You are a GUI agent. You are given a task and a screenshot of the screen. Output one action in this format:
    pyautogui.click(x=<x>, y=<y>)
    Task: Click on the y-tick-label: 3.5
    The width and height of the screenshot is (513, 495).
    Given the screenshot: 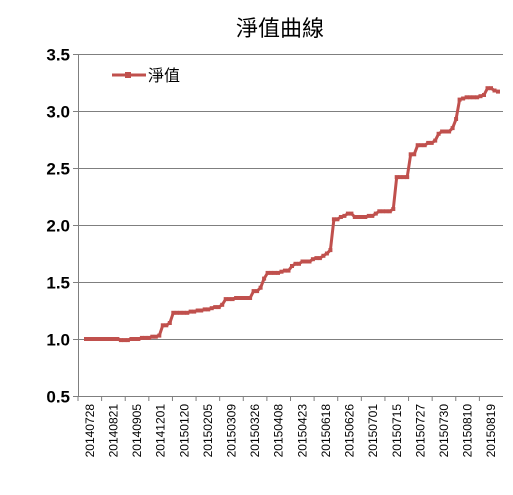 What is the action you would take?
    pyautogui.click(x=58, y=55)
    